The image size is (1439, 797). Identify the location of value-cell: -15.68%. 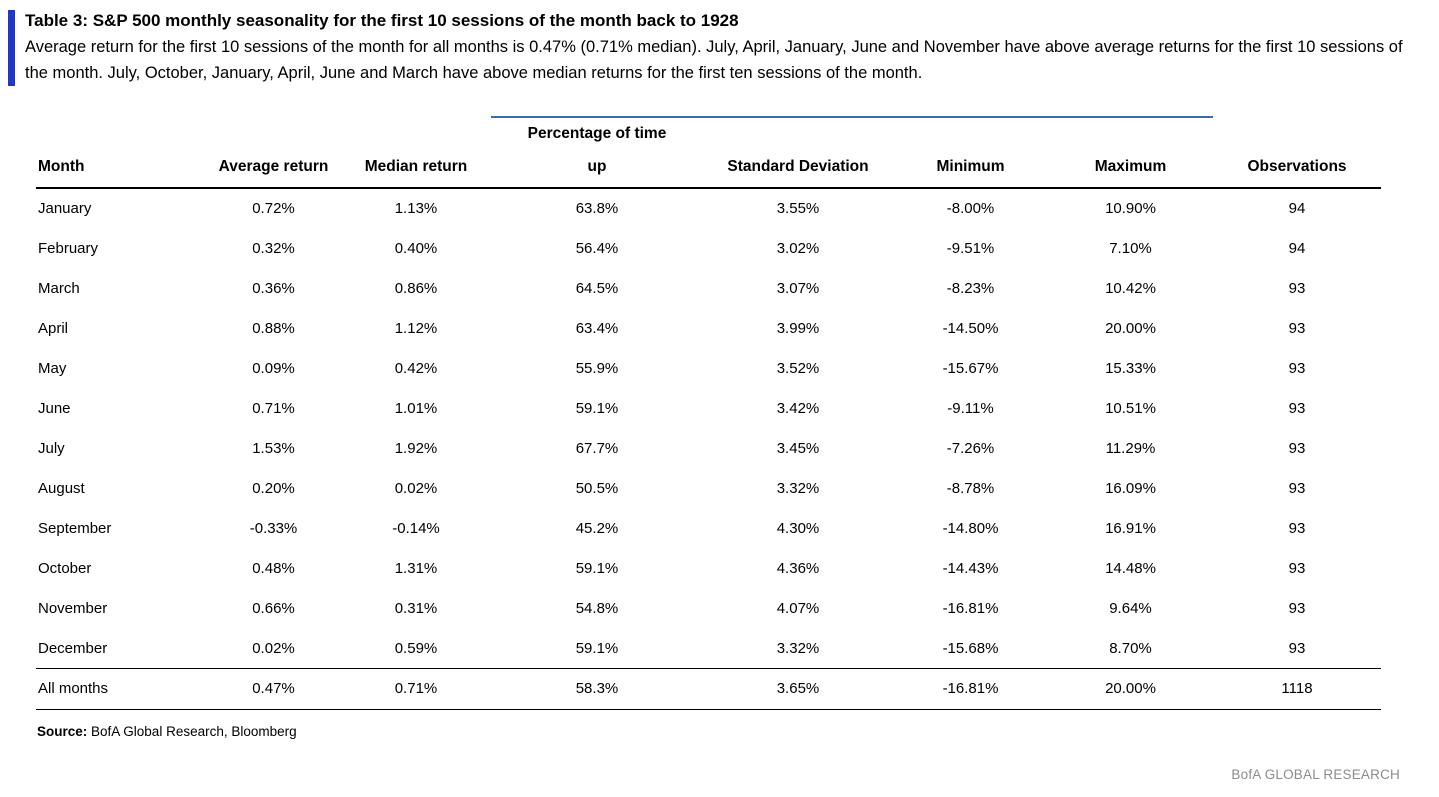
(970, 648).